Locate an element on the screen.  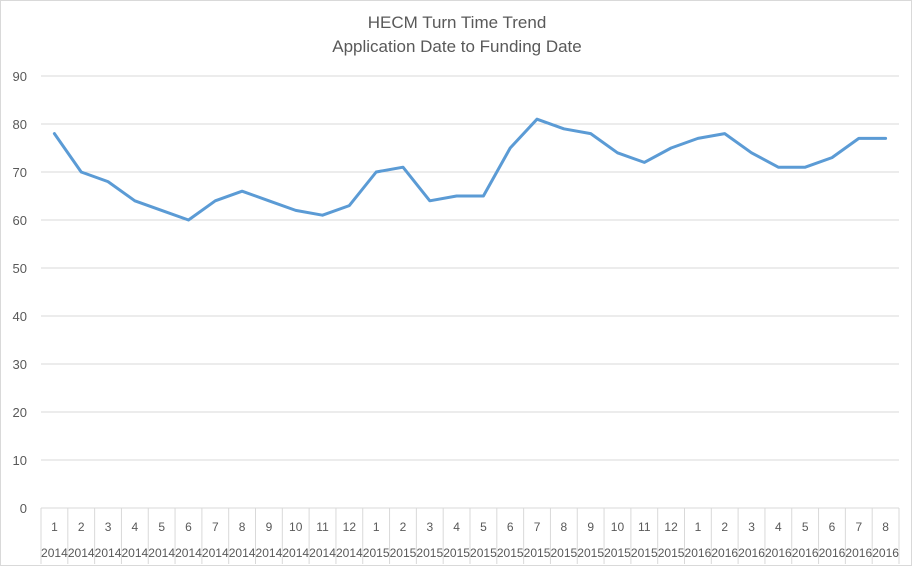
y-tick-label: 90 is located at coordinates (20, 76).